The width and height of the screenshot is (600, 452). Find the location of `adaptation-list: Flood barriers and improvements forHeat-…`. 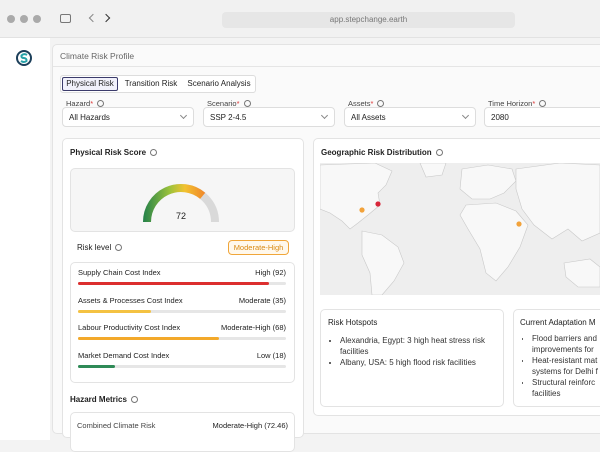

adaptation-list: Flood barriers and improvements forHeat-… is located at coordinates (561, 366).